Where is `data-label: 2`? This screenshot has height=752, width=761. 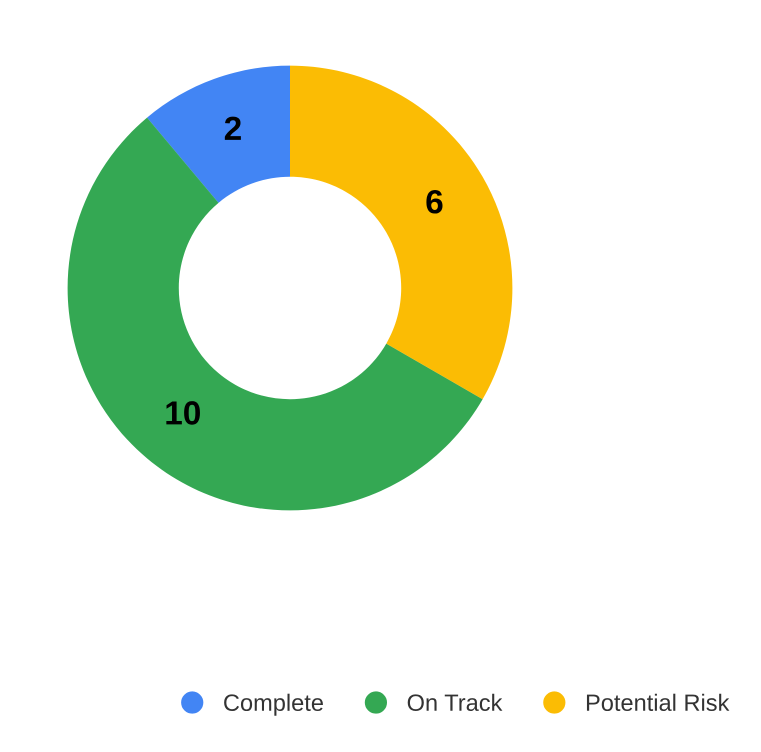 data-label: 2 is located at coordinates (232, 128).